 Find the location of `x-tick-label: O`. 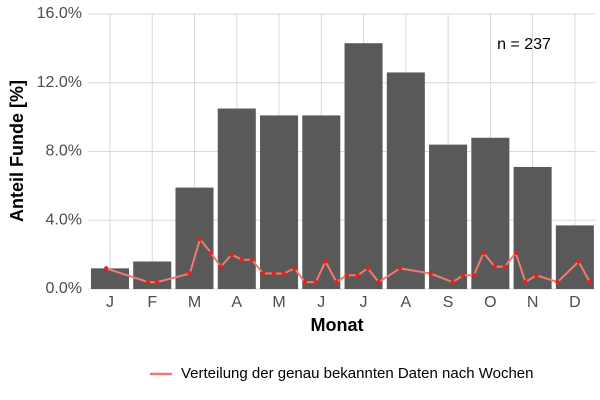

x-tick-label: O is located at coordinates (490, 302).